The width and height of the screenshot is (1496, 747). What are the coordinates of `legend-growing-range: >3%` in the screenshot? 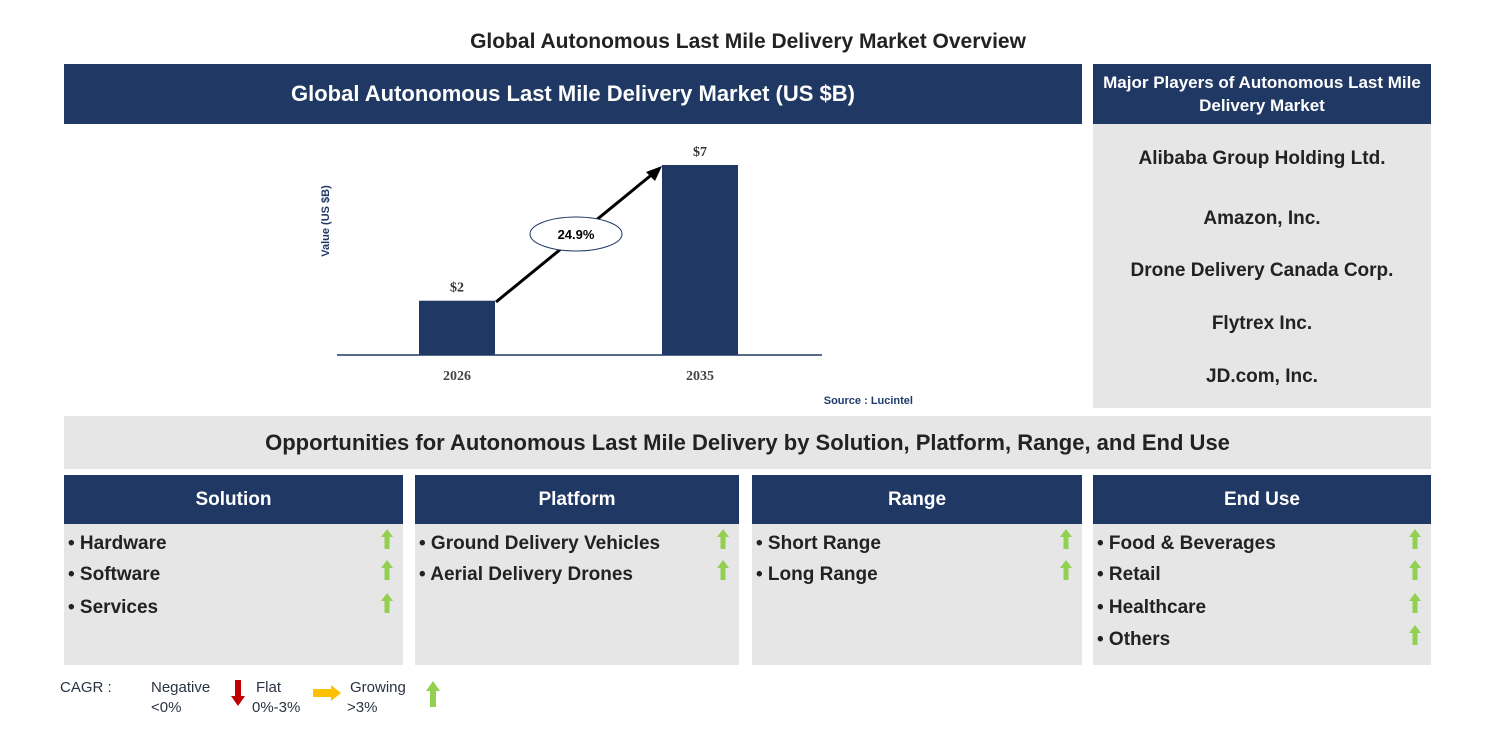 It's located at (362, 707).